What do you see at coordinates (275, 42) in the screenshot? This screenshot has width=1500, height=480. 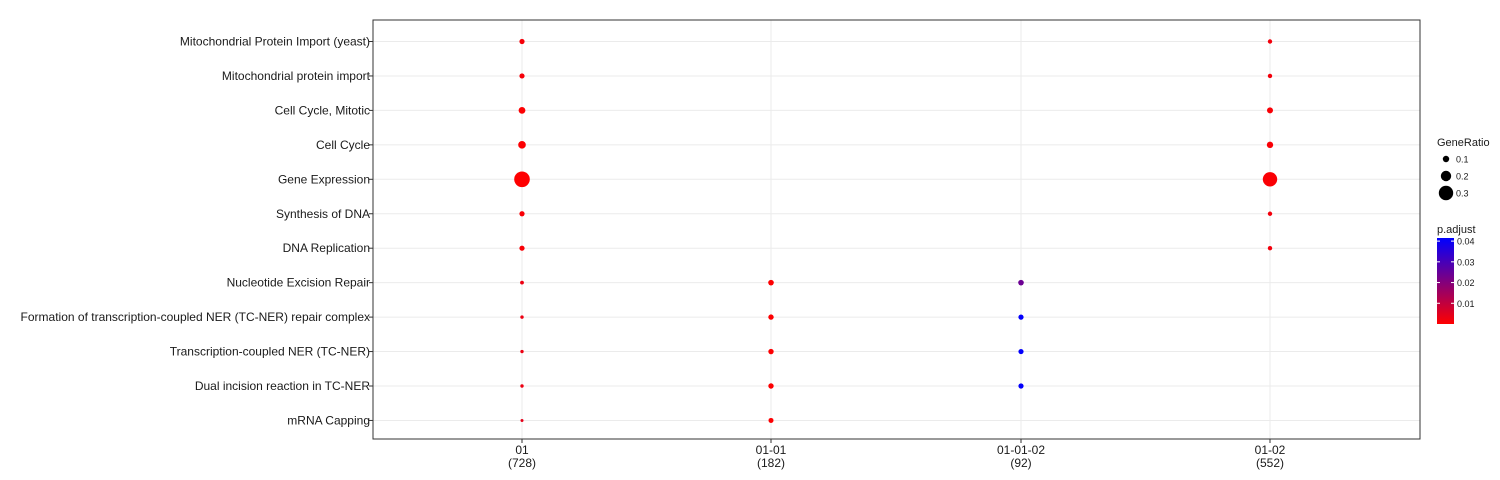 I see `y-tick-label: Mitochondrial Protein Import (yeast)` at bounding box center [275, 42].